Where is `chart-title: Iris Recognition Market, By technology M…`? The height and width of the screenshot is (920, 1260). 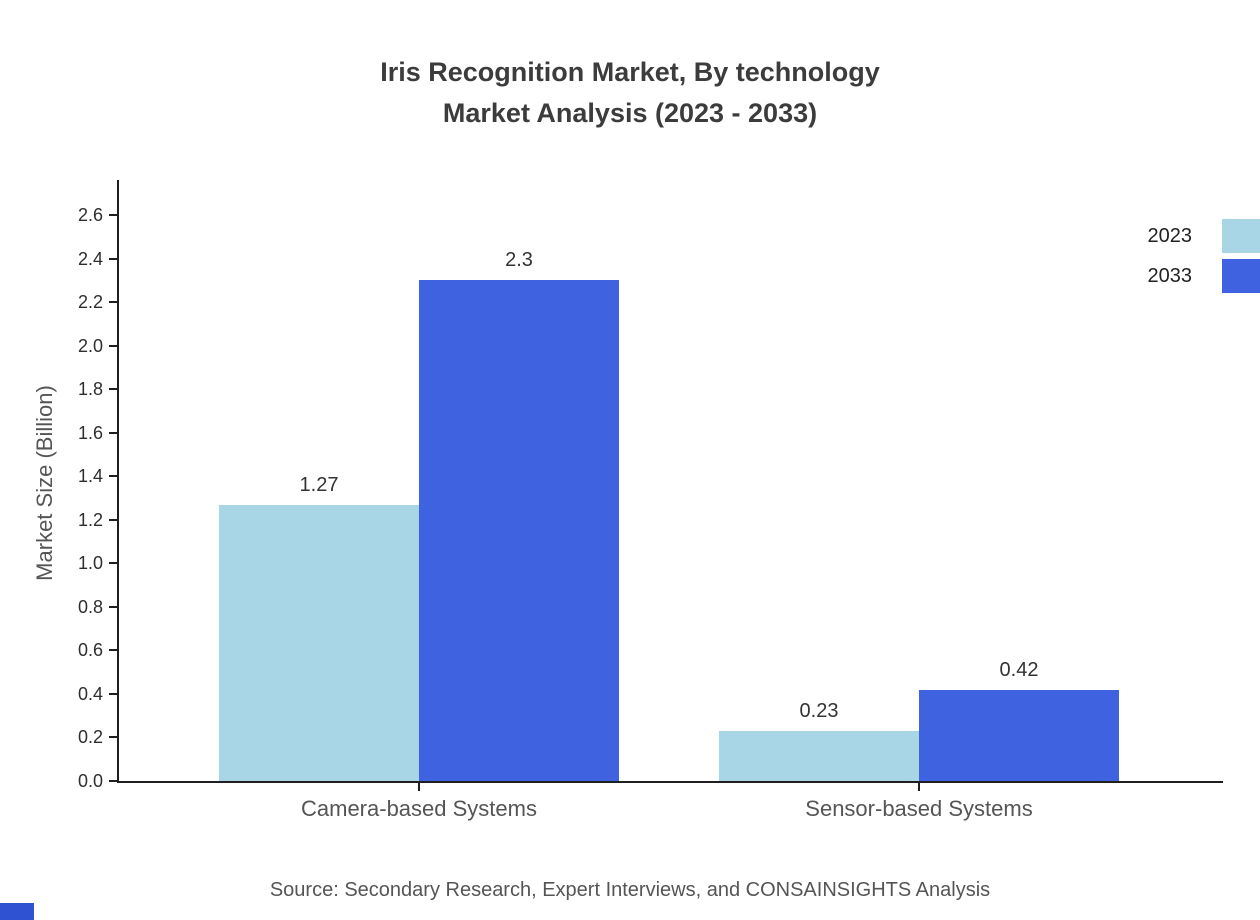
chart-title: Iris Recognition Market, By technology M… is located at coordinates (630, 93).